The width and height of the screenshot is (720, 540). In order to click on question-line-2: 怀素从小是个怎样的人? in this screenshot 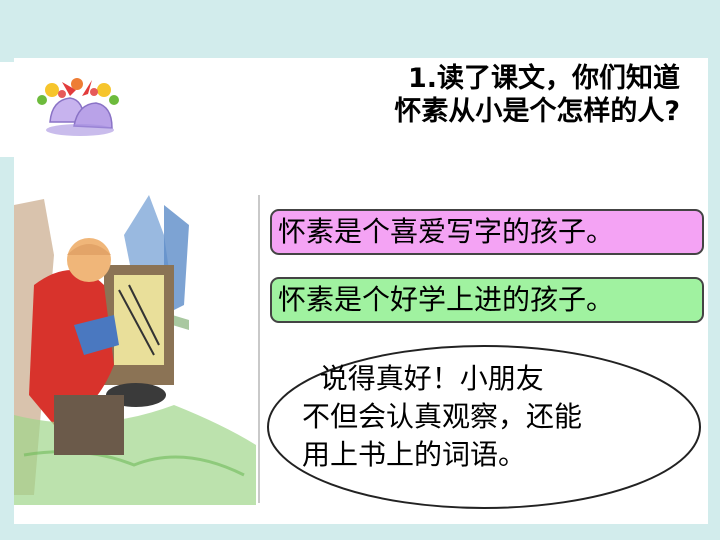, I will do `click(537, 111)`.